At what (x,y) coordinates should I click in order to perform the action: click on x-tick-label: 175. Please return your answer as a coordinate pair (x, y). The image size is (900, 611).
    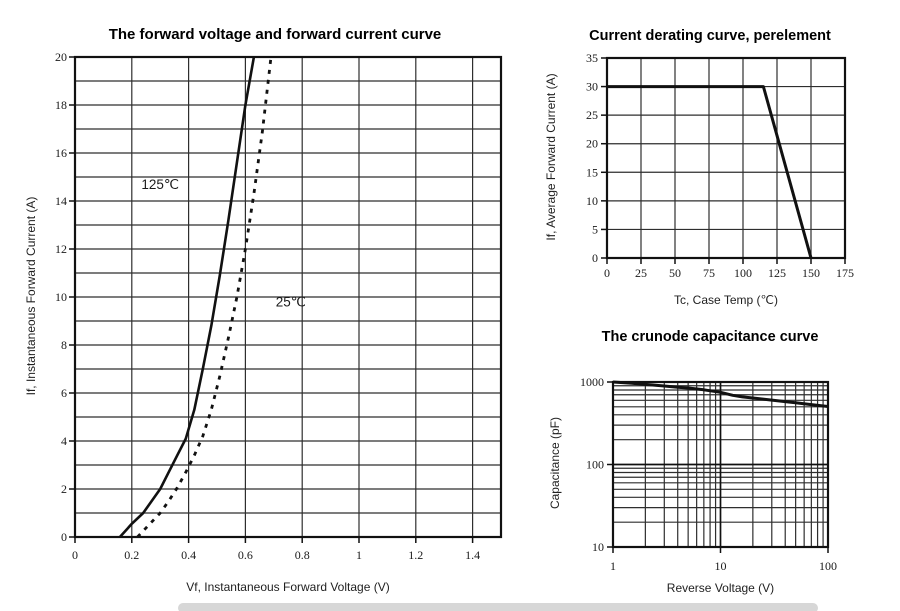
    Looking at the image, I should click on (845, 273).